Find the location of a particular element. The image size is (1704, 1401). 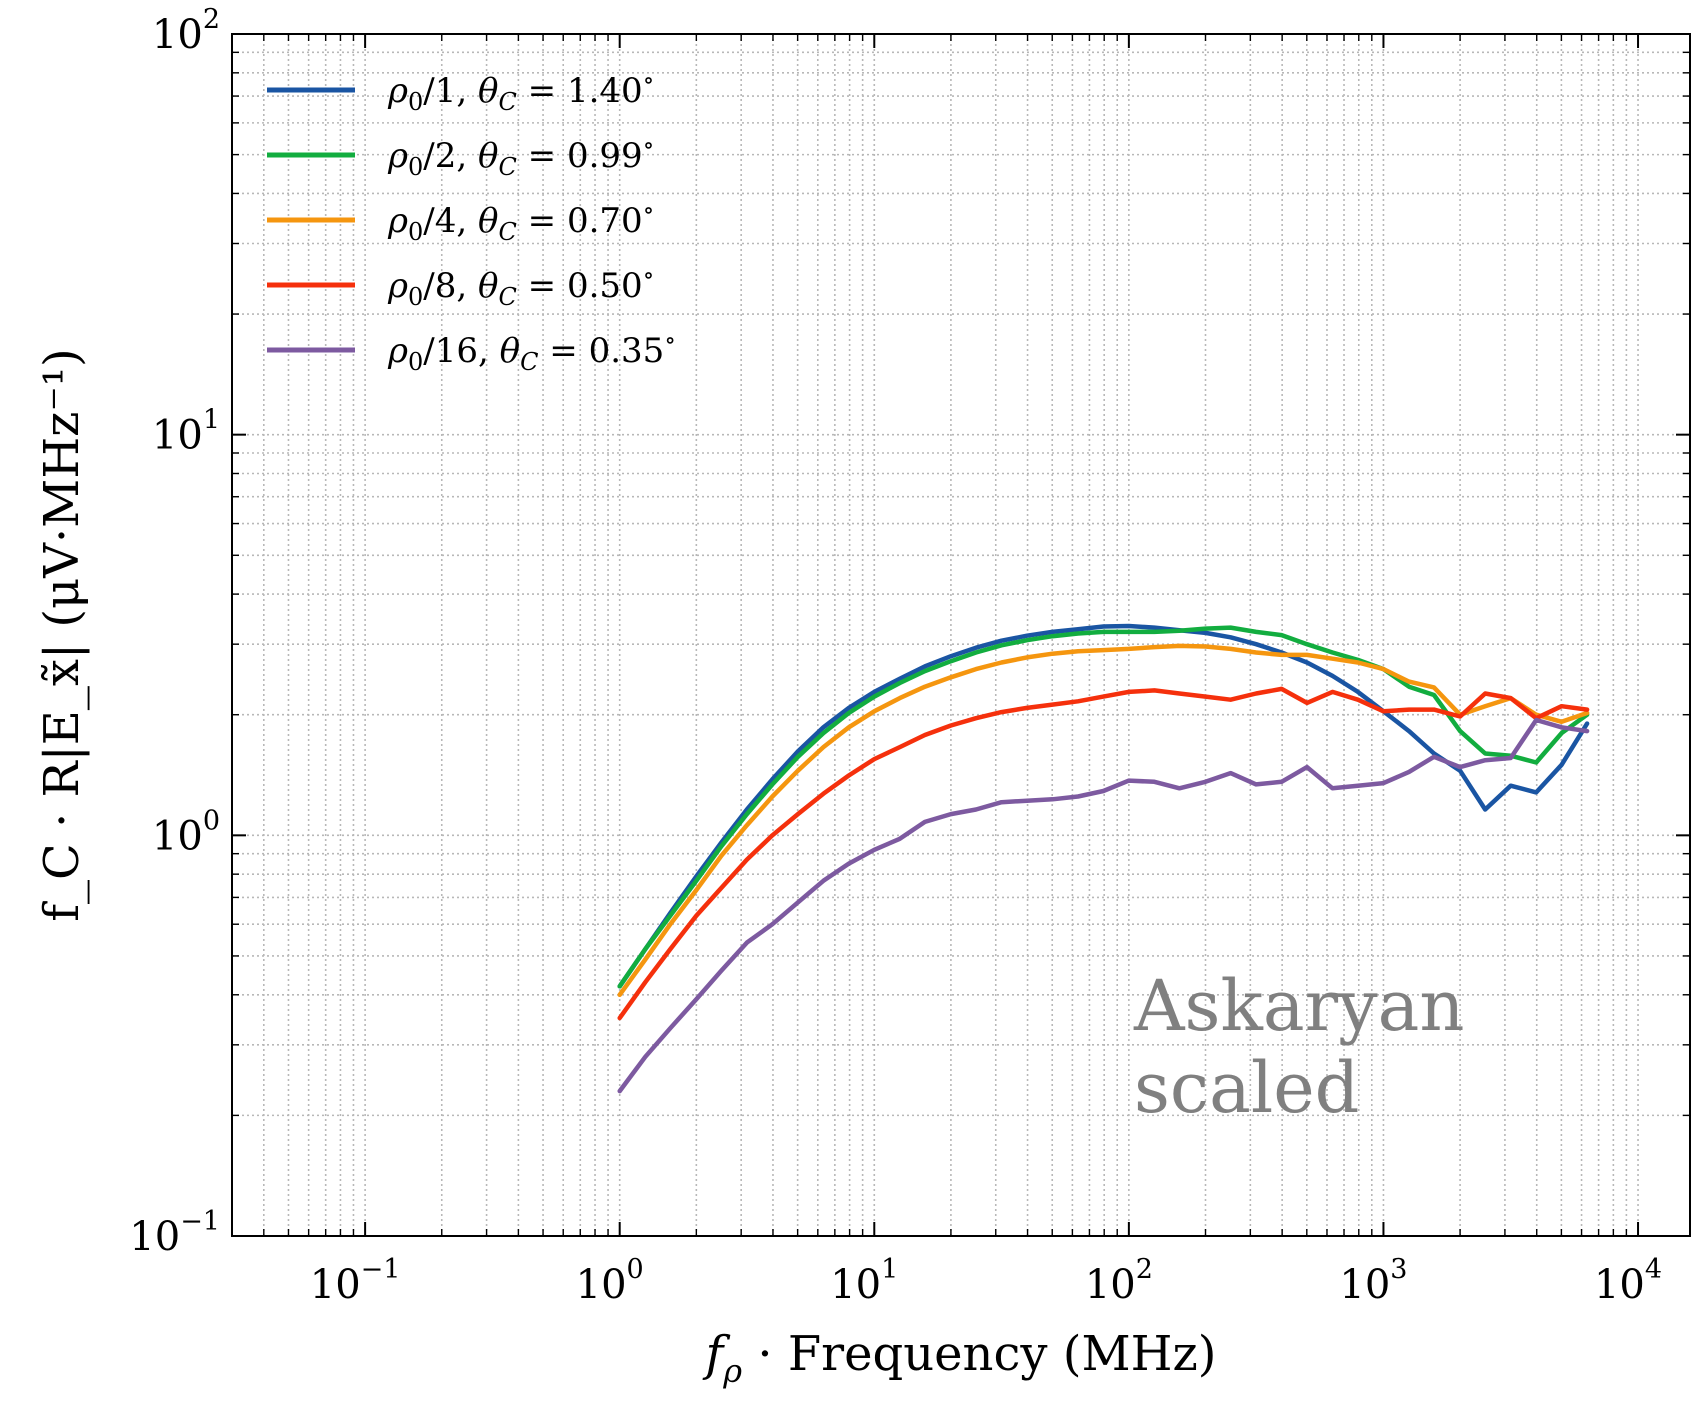

legend-label-rho0-1: ρ0/1, θC = 1.40∘ is located at coordinates (520, 91).